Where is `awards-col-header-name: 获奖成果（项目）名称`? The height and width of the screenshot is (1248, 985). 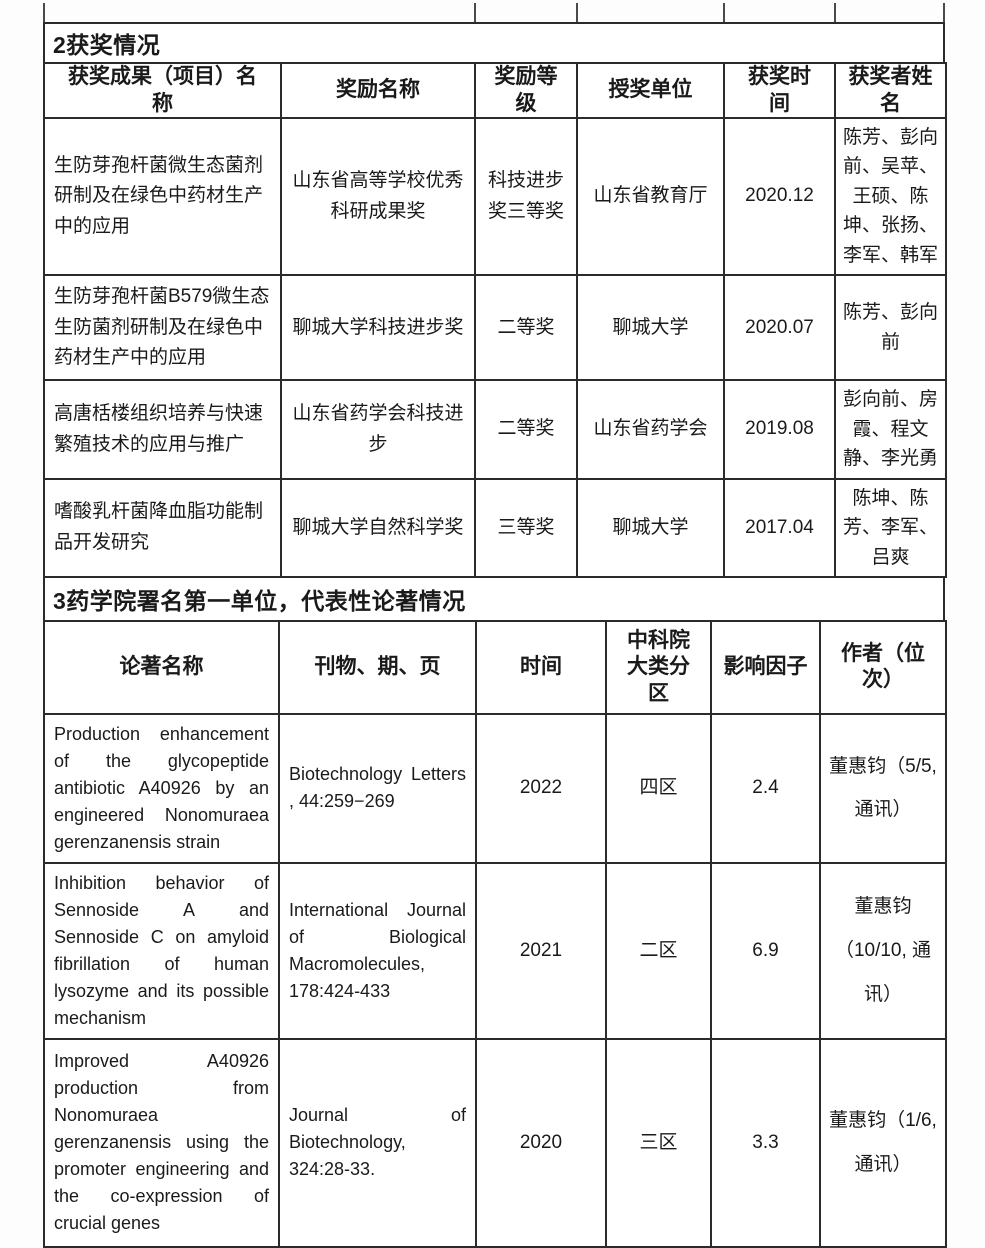
awards-col-header-name: 获奖成果（项目）名称 is located at coordinates (162, 90).